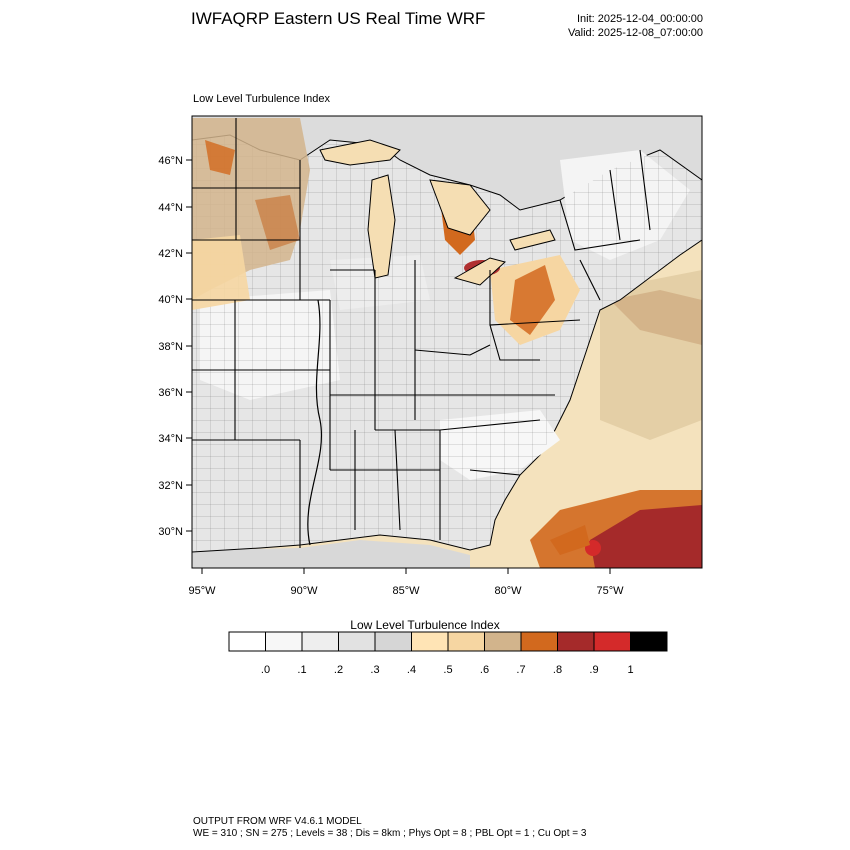  What do you see at coordinates (375, 670) in the screenshot?
I see `colorbar-tick-label: .3` at bounding box center [375, 670].